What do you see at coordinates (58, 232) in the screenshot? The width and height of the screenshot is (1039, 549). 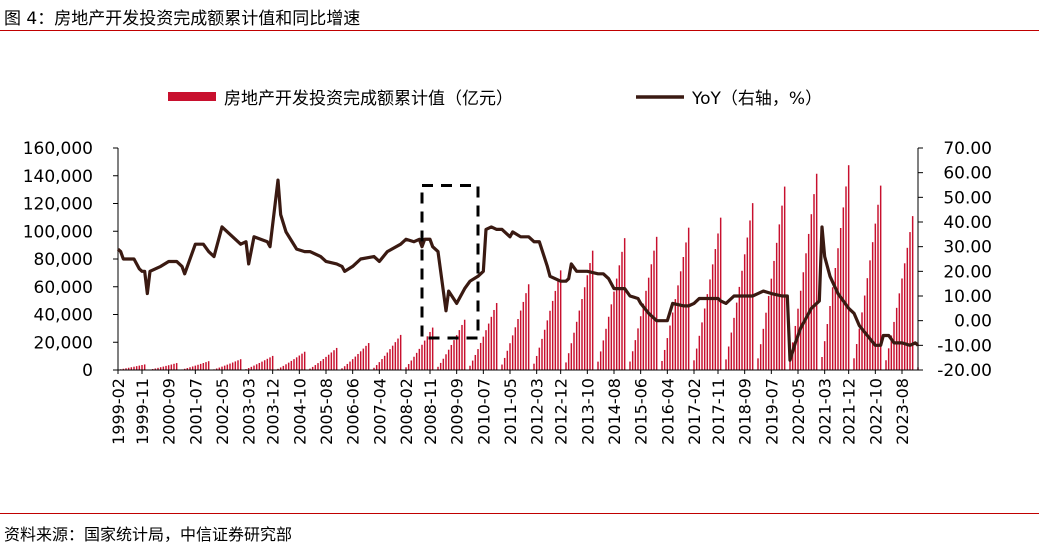 I see `left-tick-label: 100,000` at bounding box center [58, 232].